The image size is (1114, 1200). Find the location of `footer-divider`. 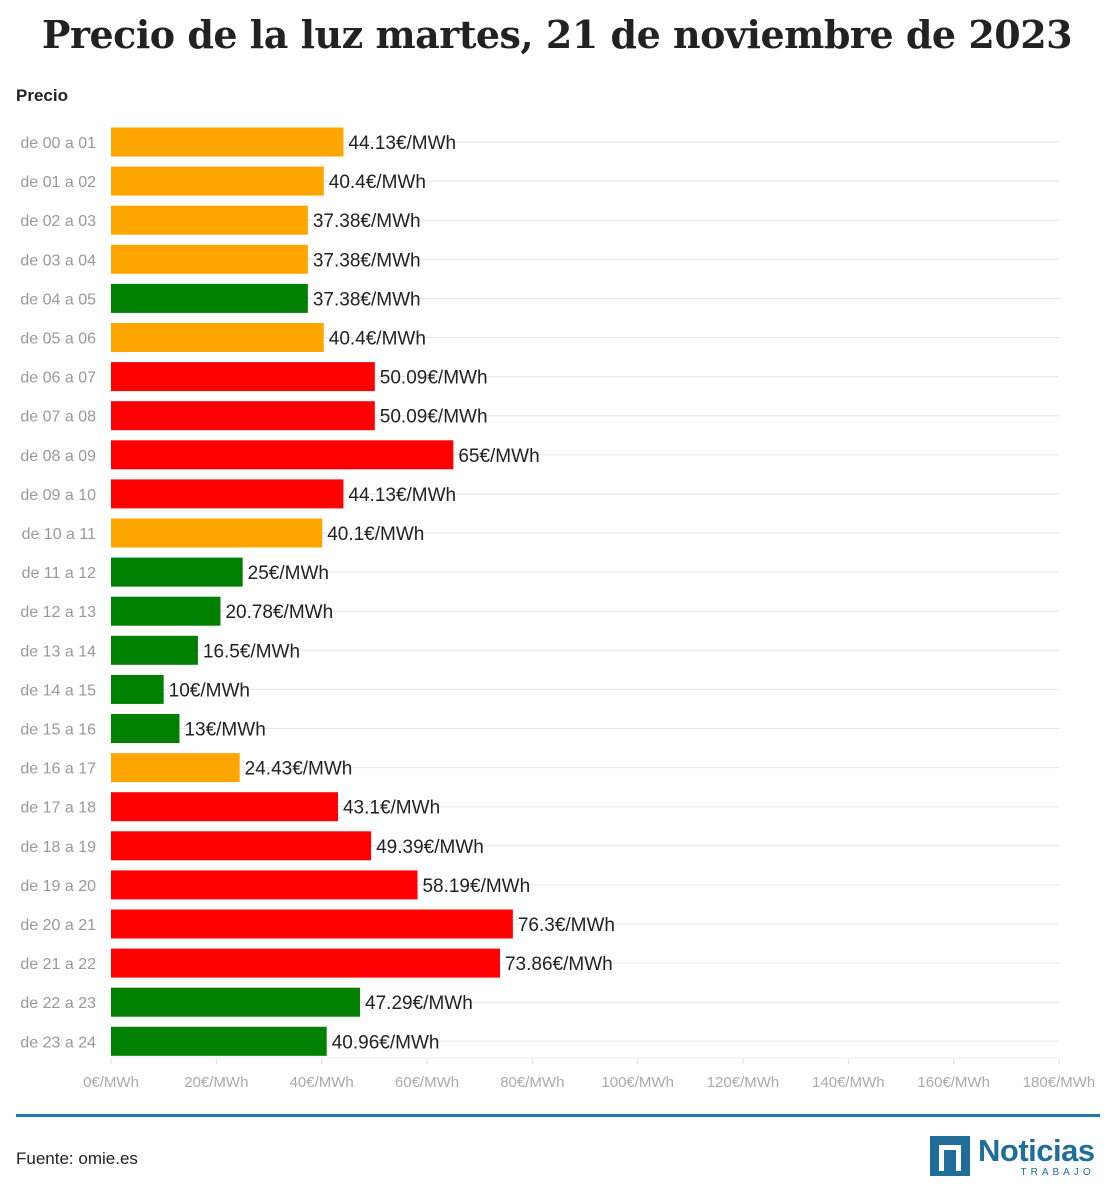

footer-divider is located at coordinates (558, 1115).